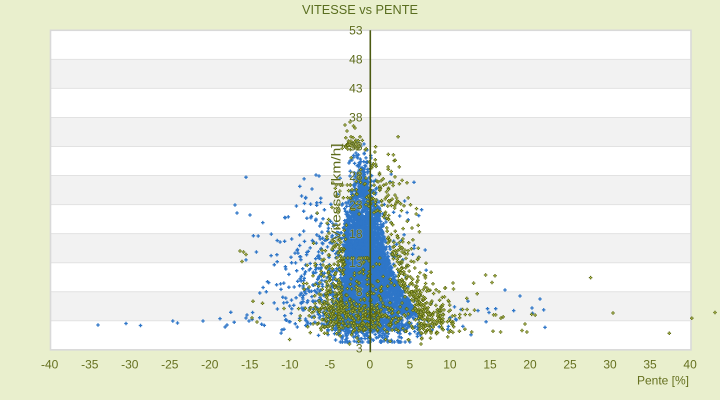 The width and height of the screenshot is (720, 400). What do you see at coordinates (130, 365) in the screenshot?
I see `svg-text: -30` at bounding box center [130, 365].